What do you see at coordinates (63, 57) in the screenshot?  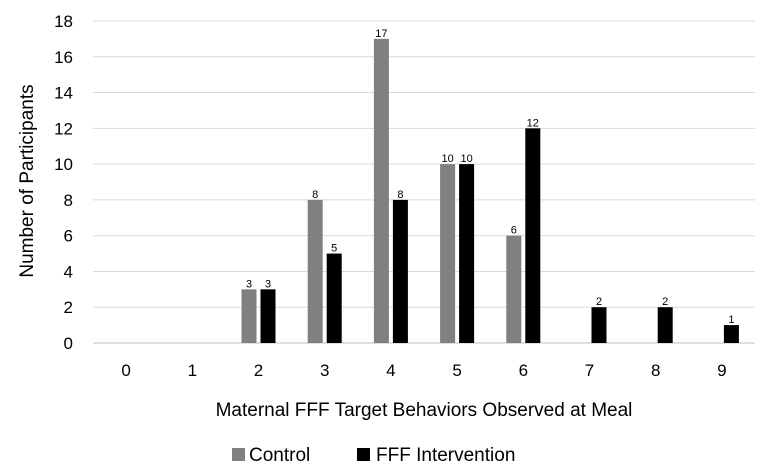 I see `y-tick-label: 16` at bounding box center [63, 57].